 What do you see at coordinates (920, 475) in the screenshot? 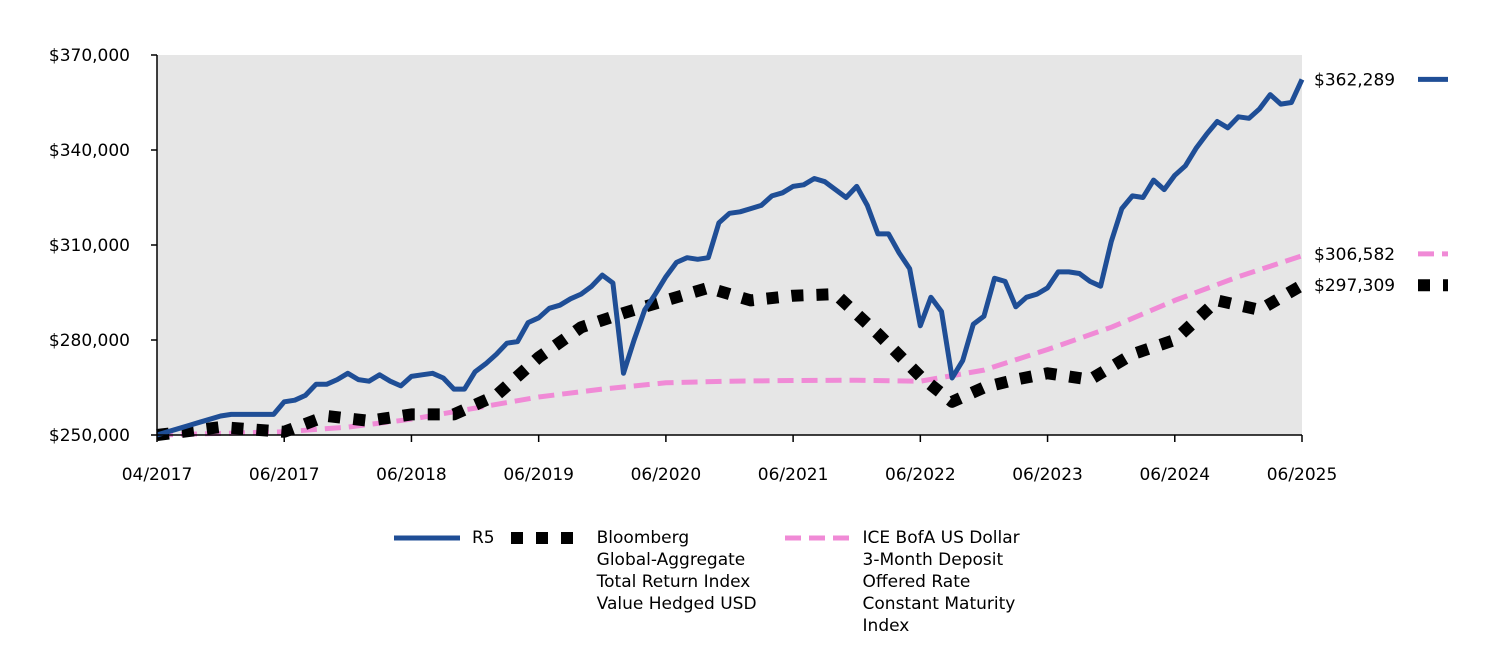
I see `x-tick-label: 06/2022` at bounding box center [920, 475].